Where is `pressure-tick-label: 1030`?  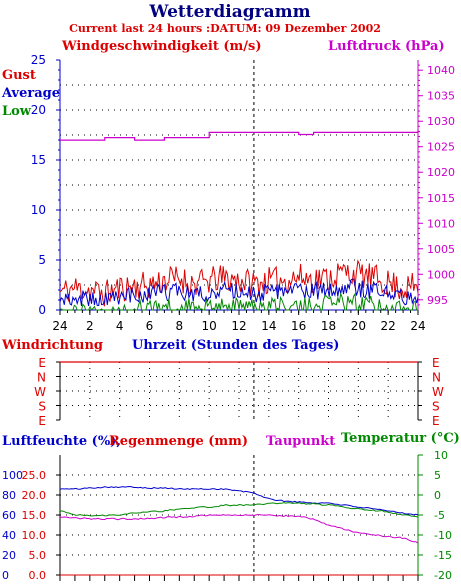 pressure-tick-label: 1030 is located at coordinates (441, 121).